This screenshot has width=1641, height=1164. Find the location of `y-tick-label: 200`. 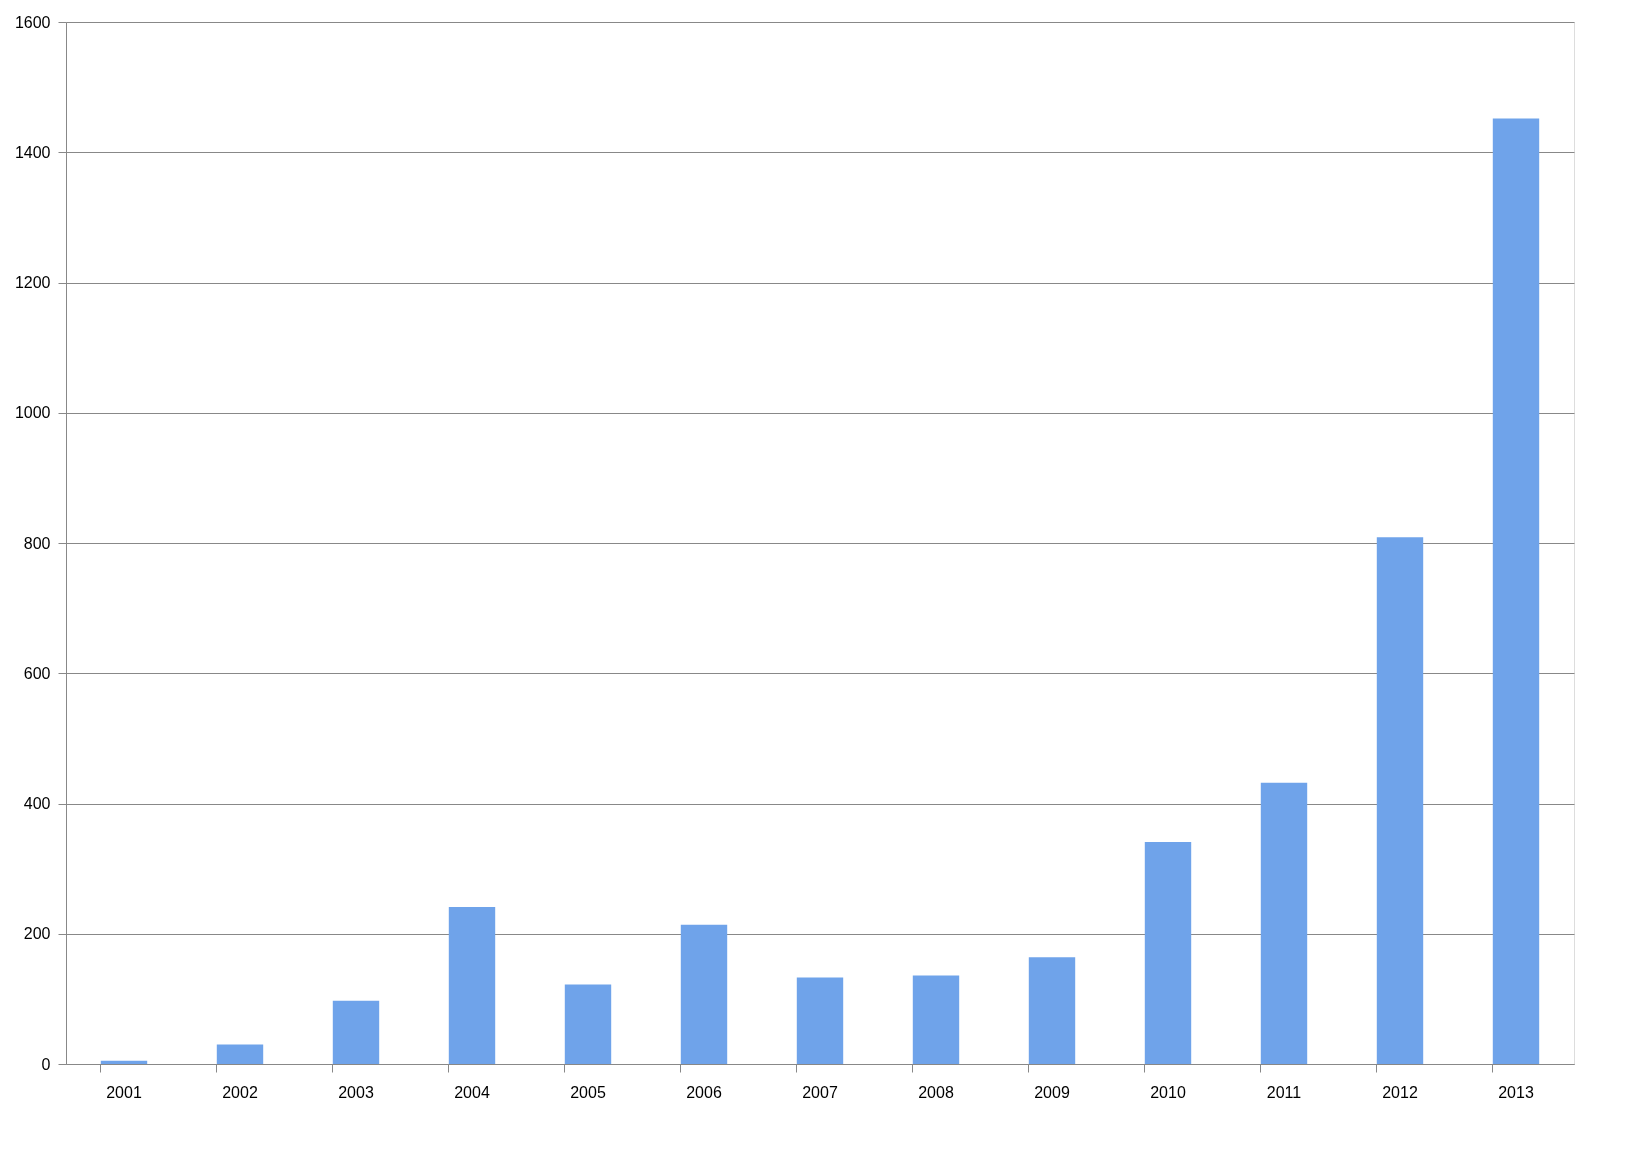

y-tick-label: 200 is located at coordinates (37, 934).